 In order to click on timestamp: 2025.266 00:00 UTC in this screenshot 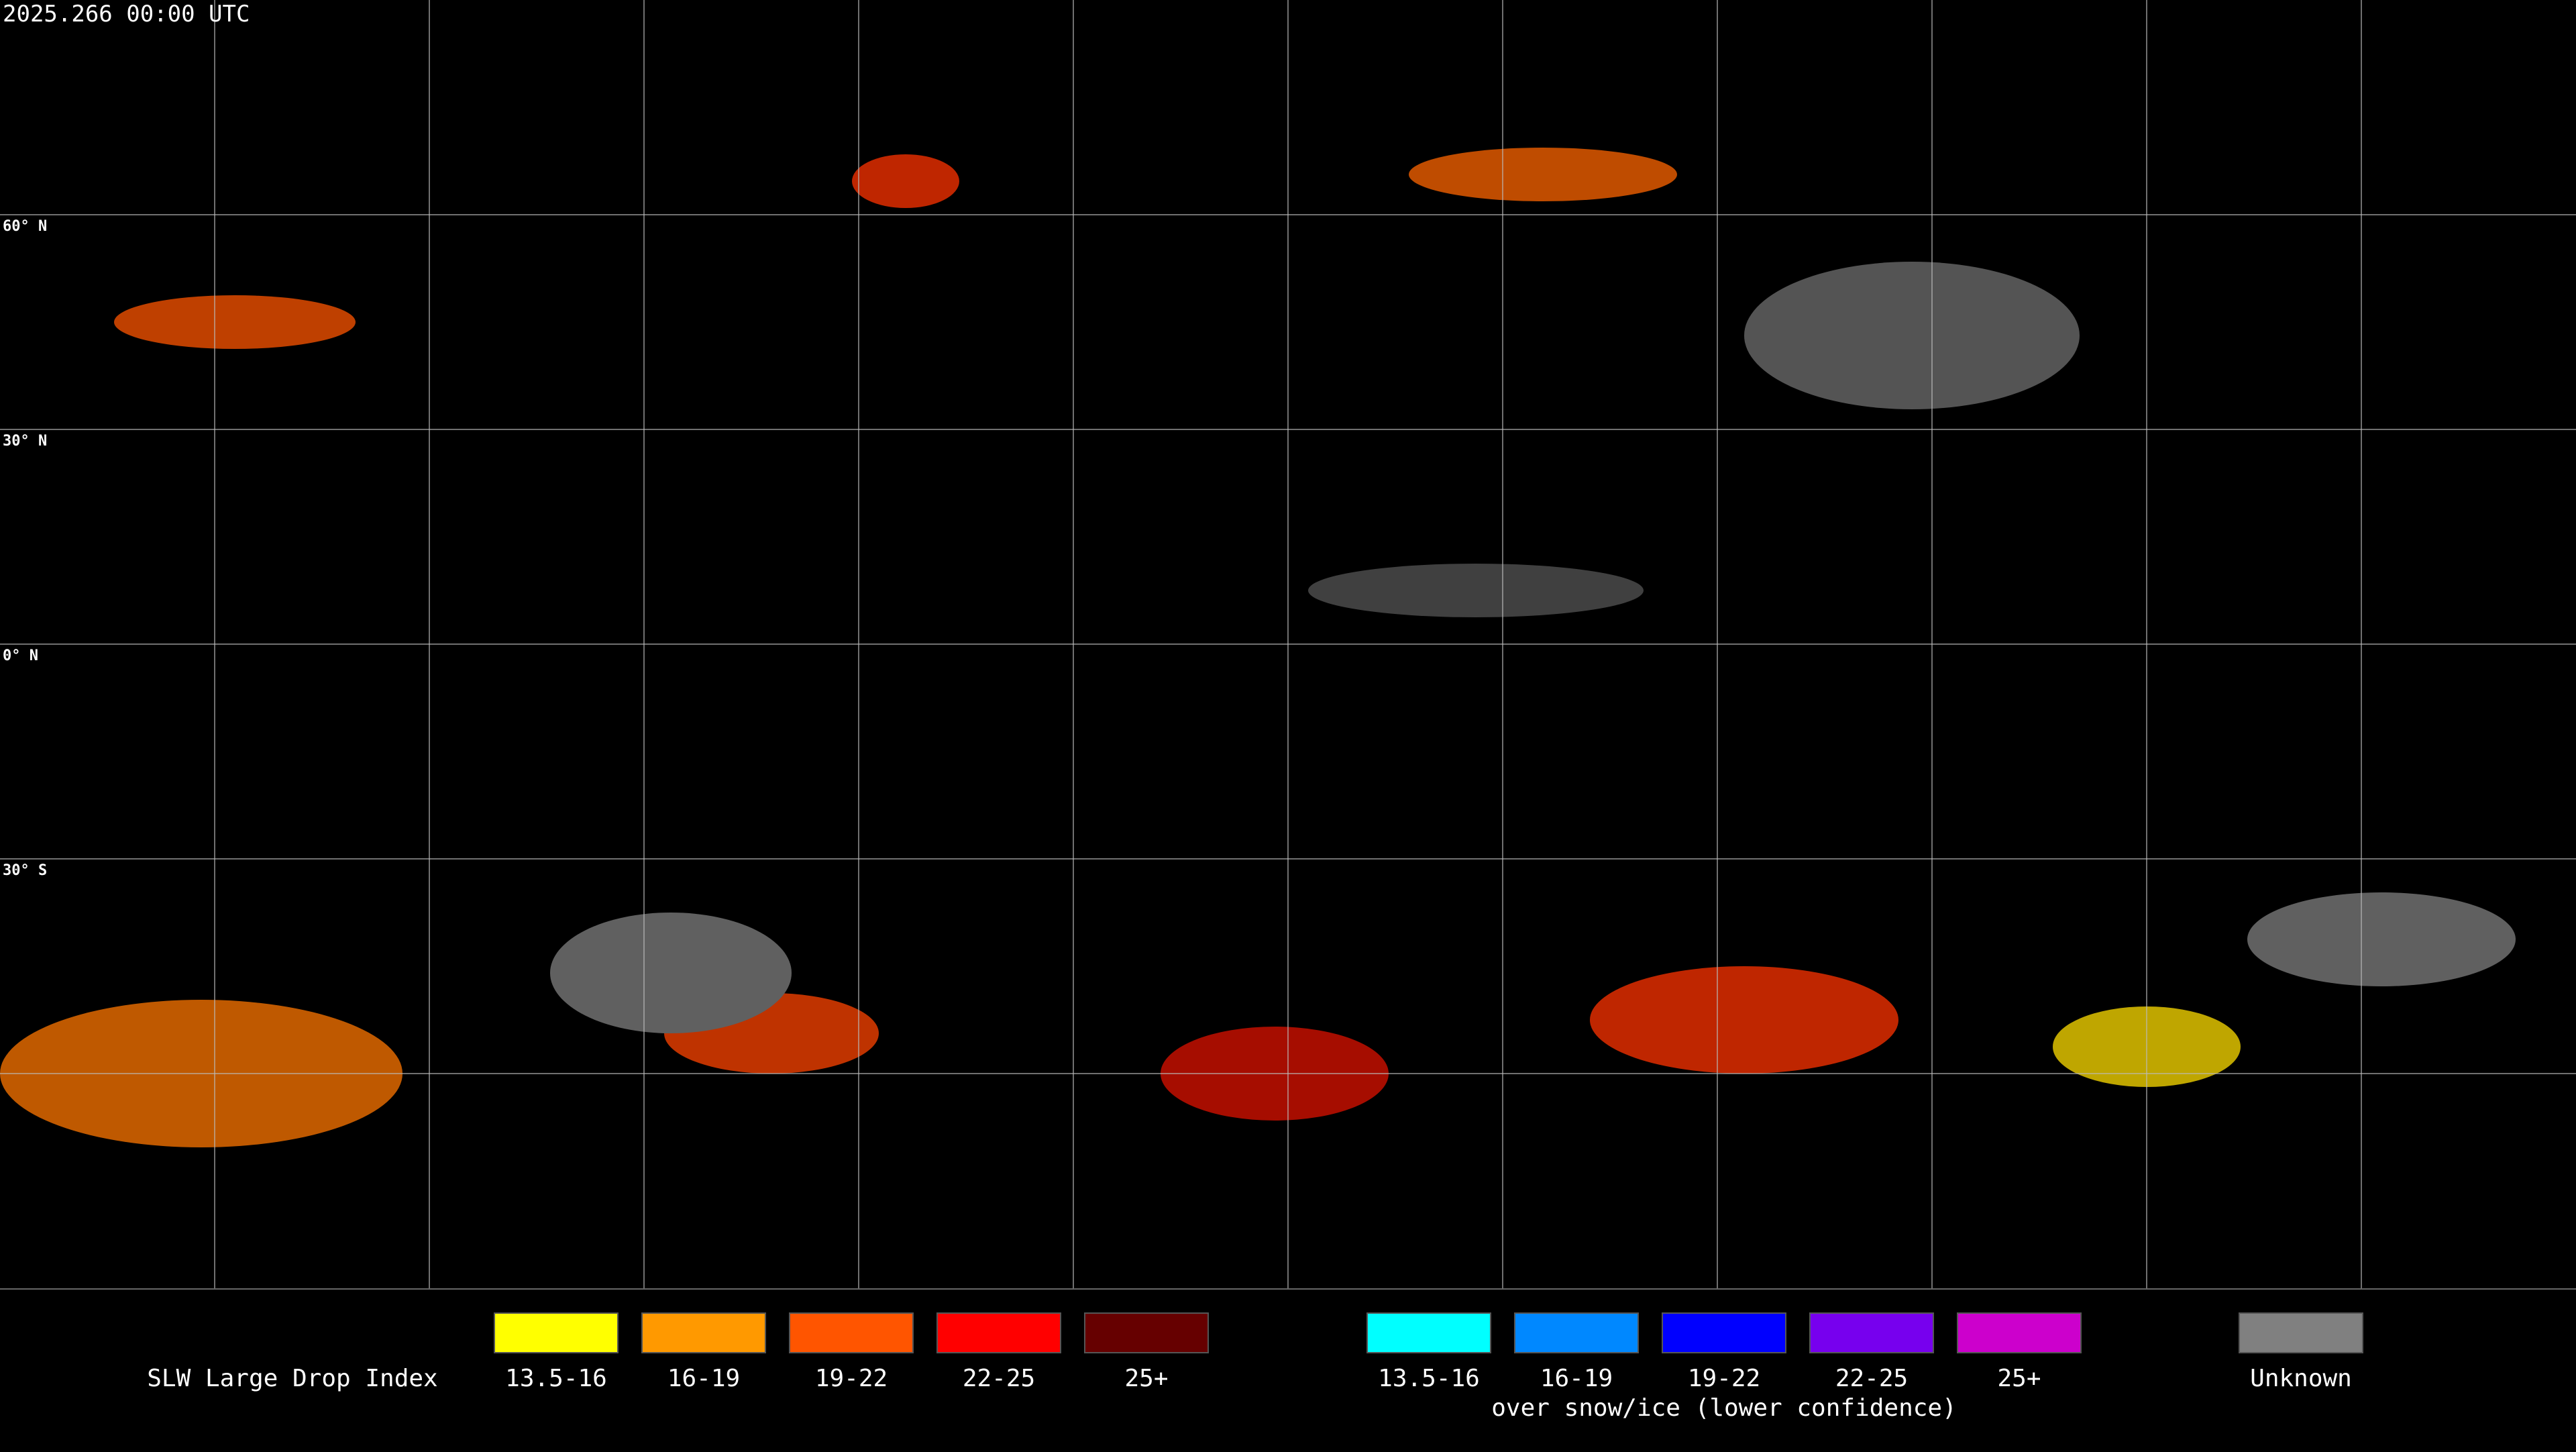, I will do `click(126, 15)`.